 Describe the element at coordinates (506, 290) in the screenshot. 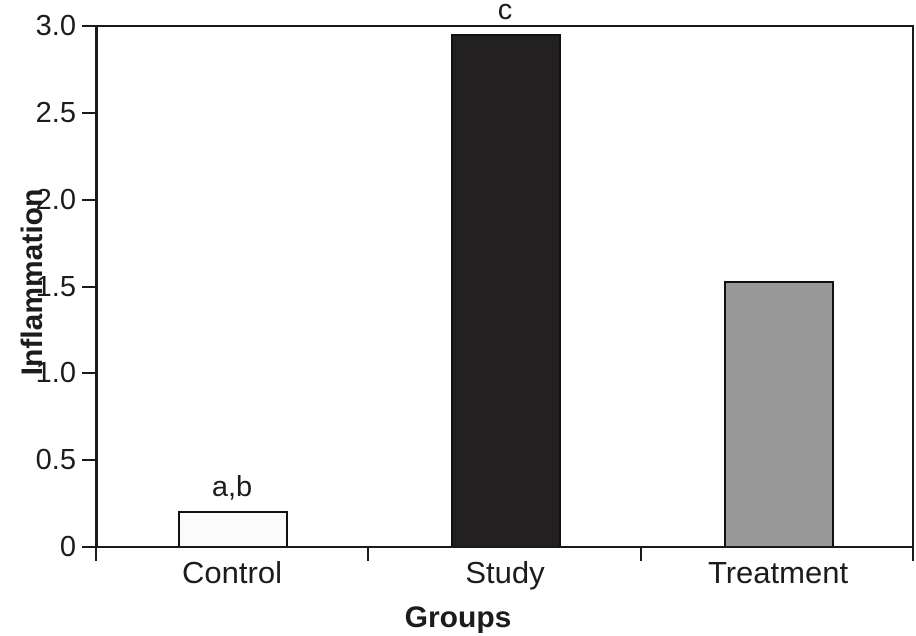

I see `bar-study` at that location.